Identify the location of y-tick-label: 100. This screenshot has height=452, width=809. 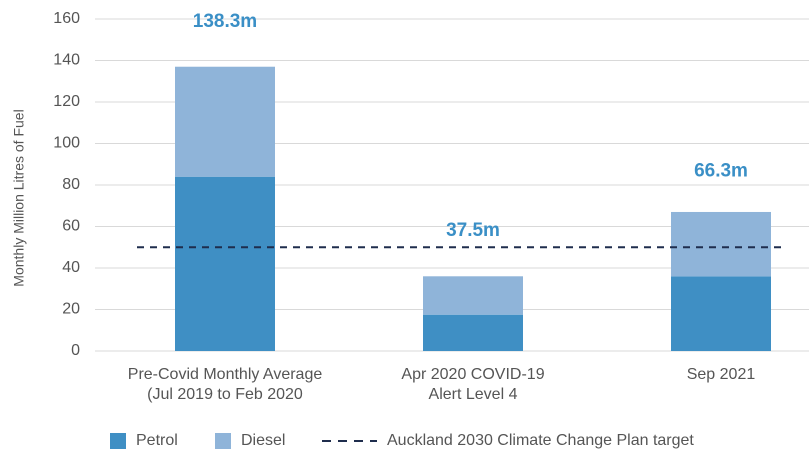
(66, 143).